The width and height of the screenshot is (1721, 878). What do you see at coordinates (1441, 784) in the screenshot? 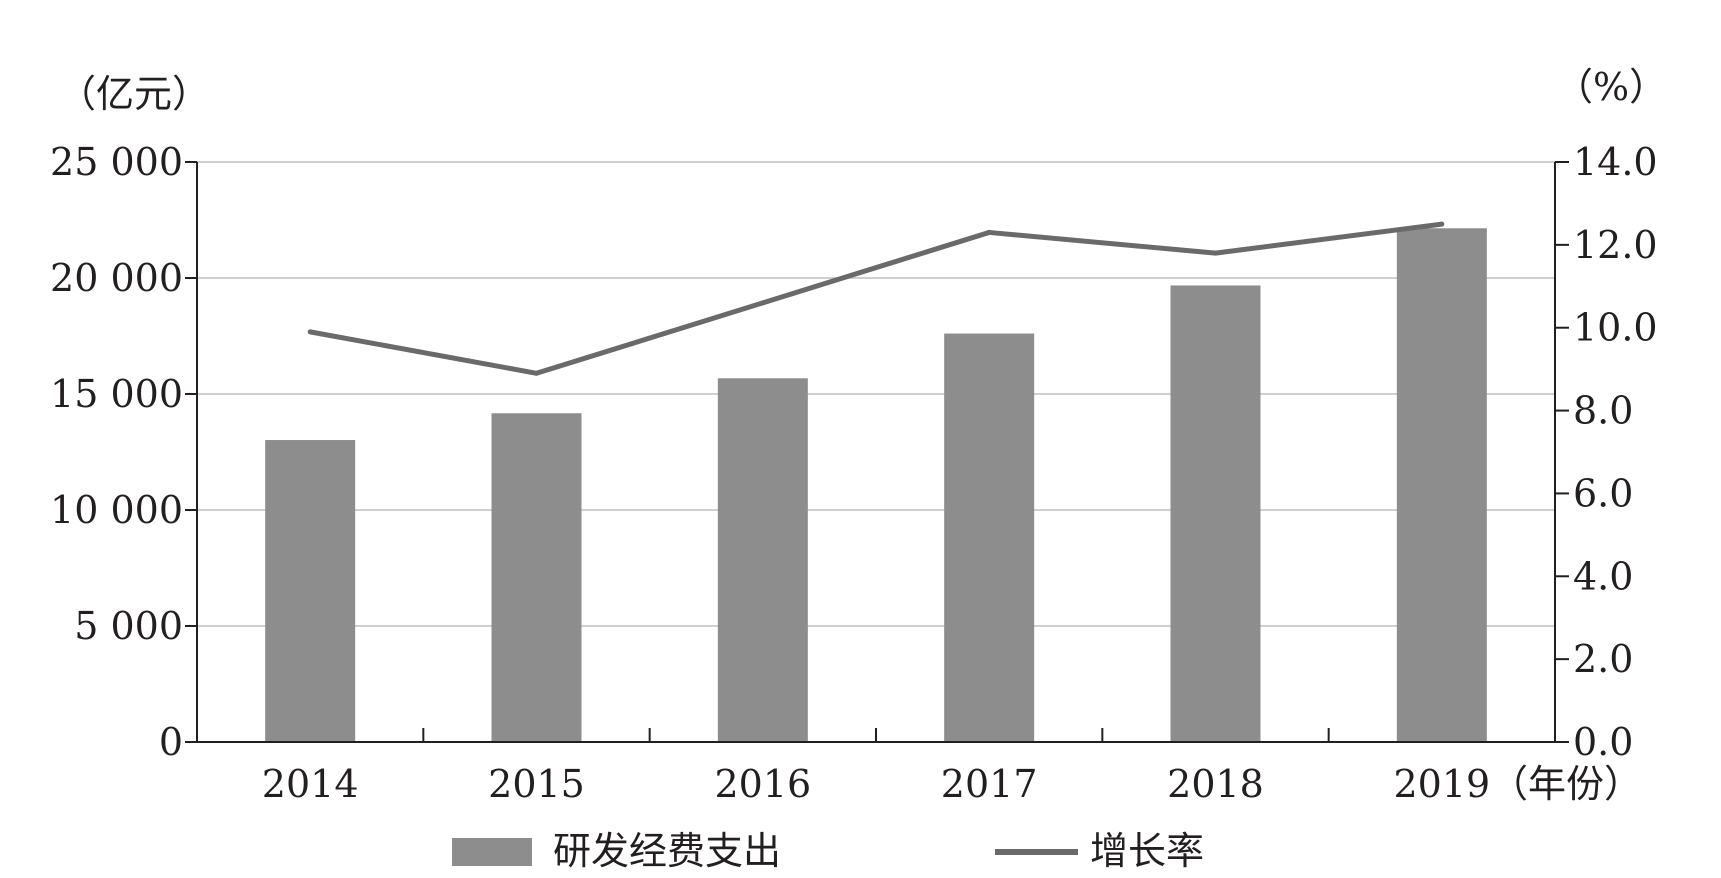
I see `x-tick-label: 2019` at bounding box center [1441, 784].